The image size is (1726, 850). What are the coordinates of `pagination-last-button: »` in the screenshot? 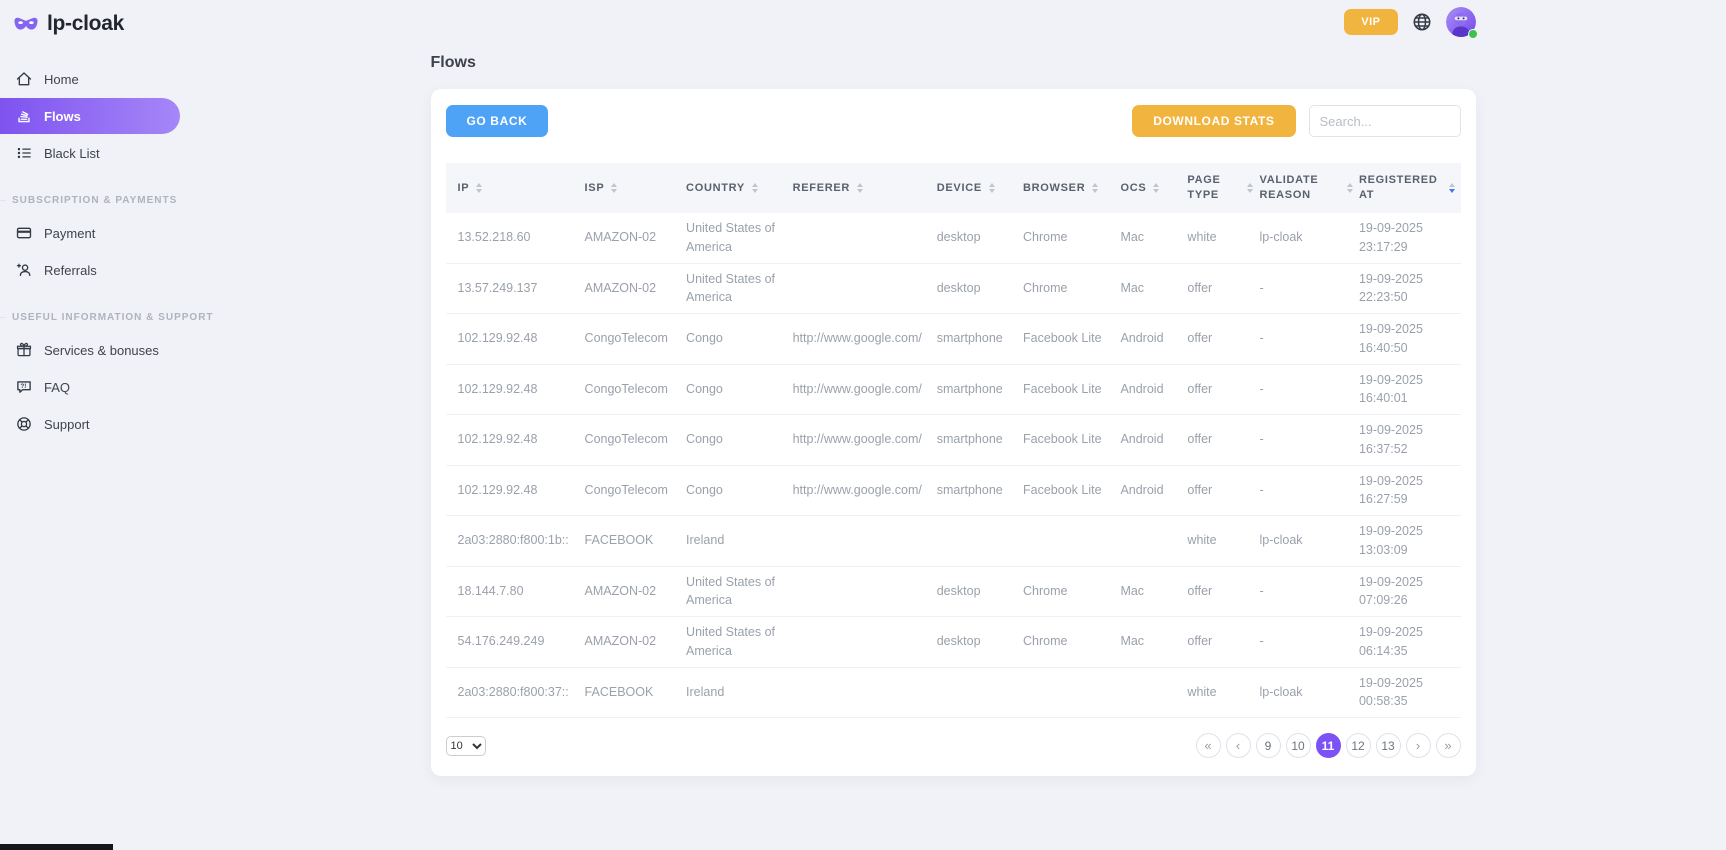 It's located at (1448, 745).